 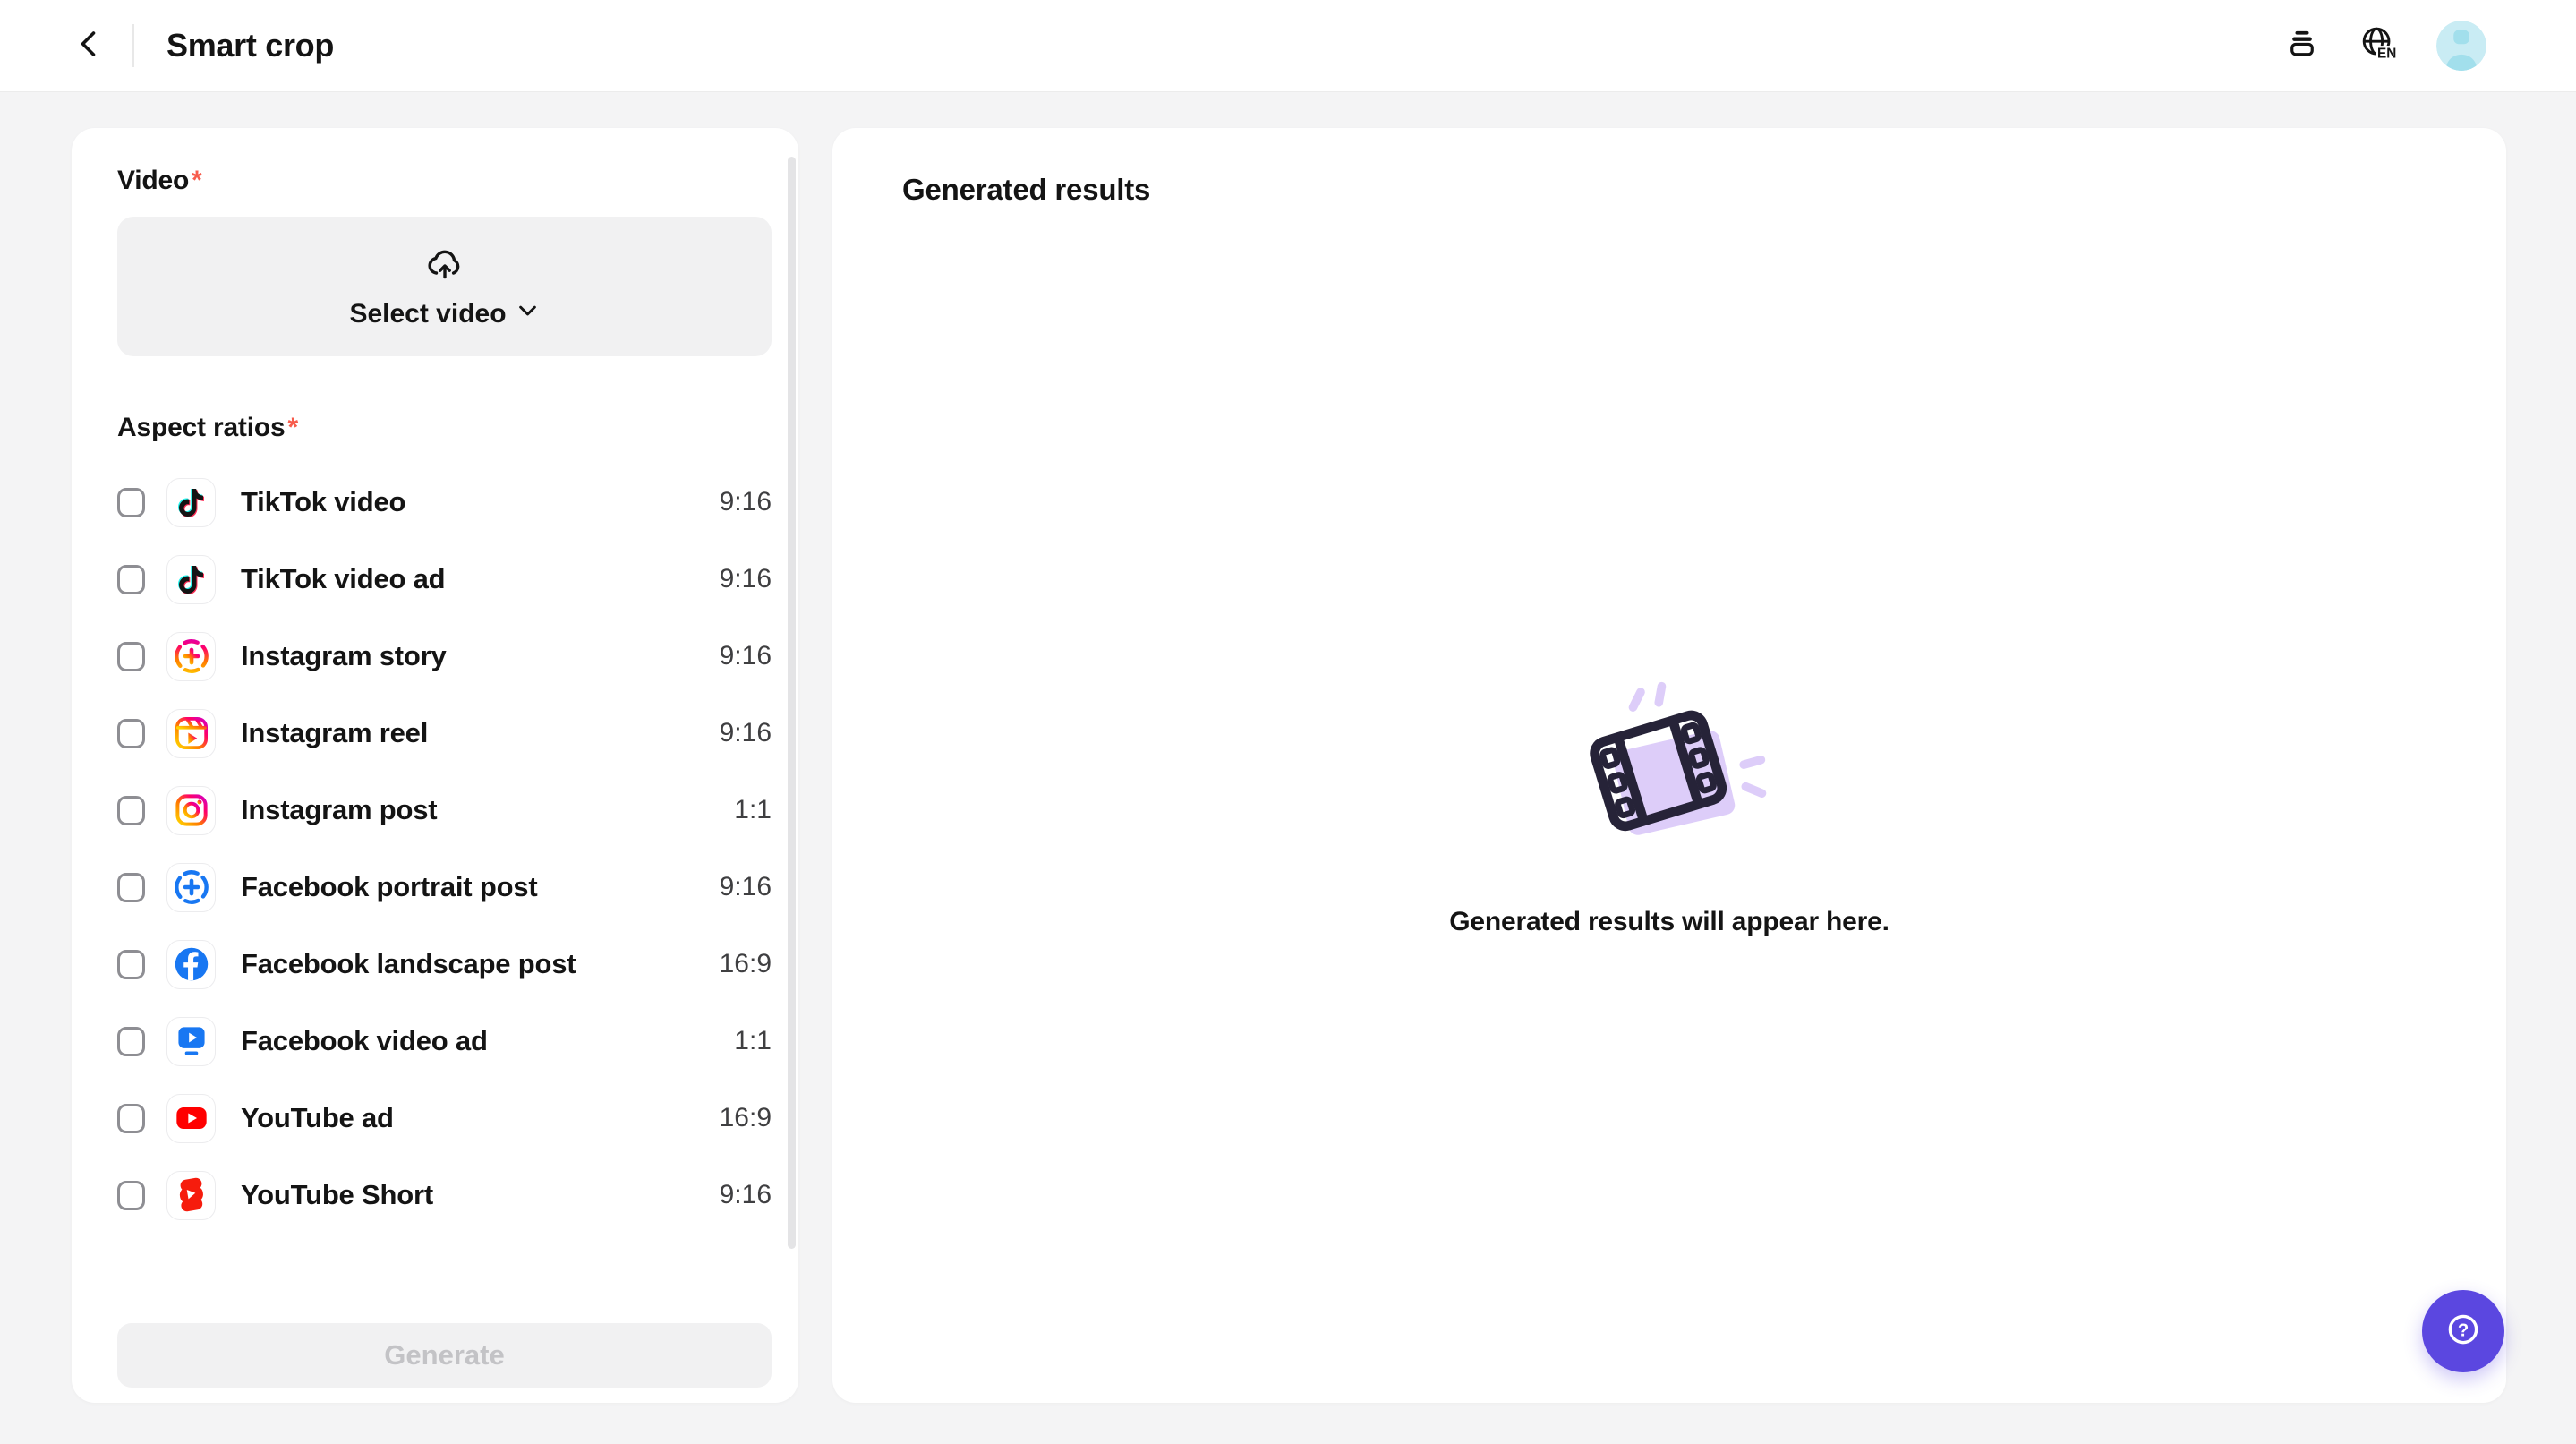 I want to click on aspect-row-label: Facebook portrait post, so click(x=389, y=886).